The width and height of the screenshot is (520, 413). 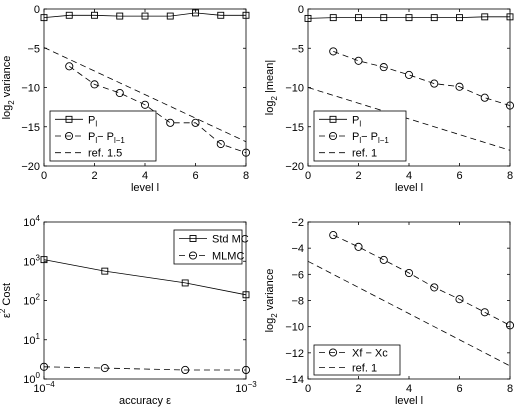 I want to click on legend-entry: Xf − Xc, so click(x=370, y=354).